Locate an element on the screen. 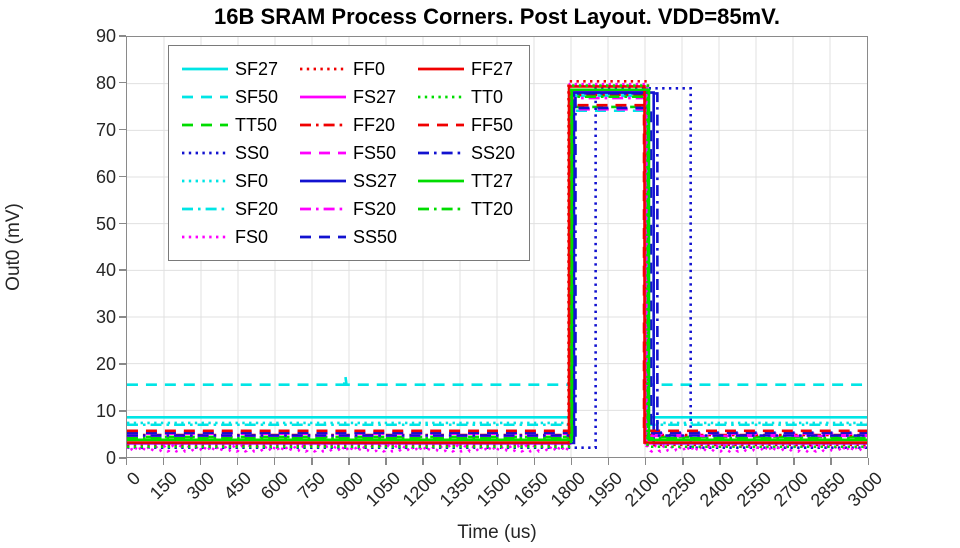 Image resolution: width=960 pixels, height=548 pixels. legend-item-SS50: SS50 is located at coordinates (349, 237).